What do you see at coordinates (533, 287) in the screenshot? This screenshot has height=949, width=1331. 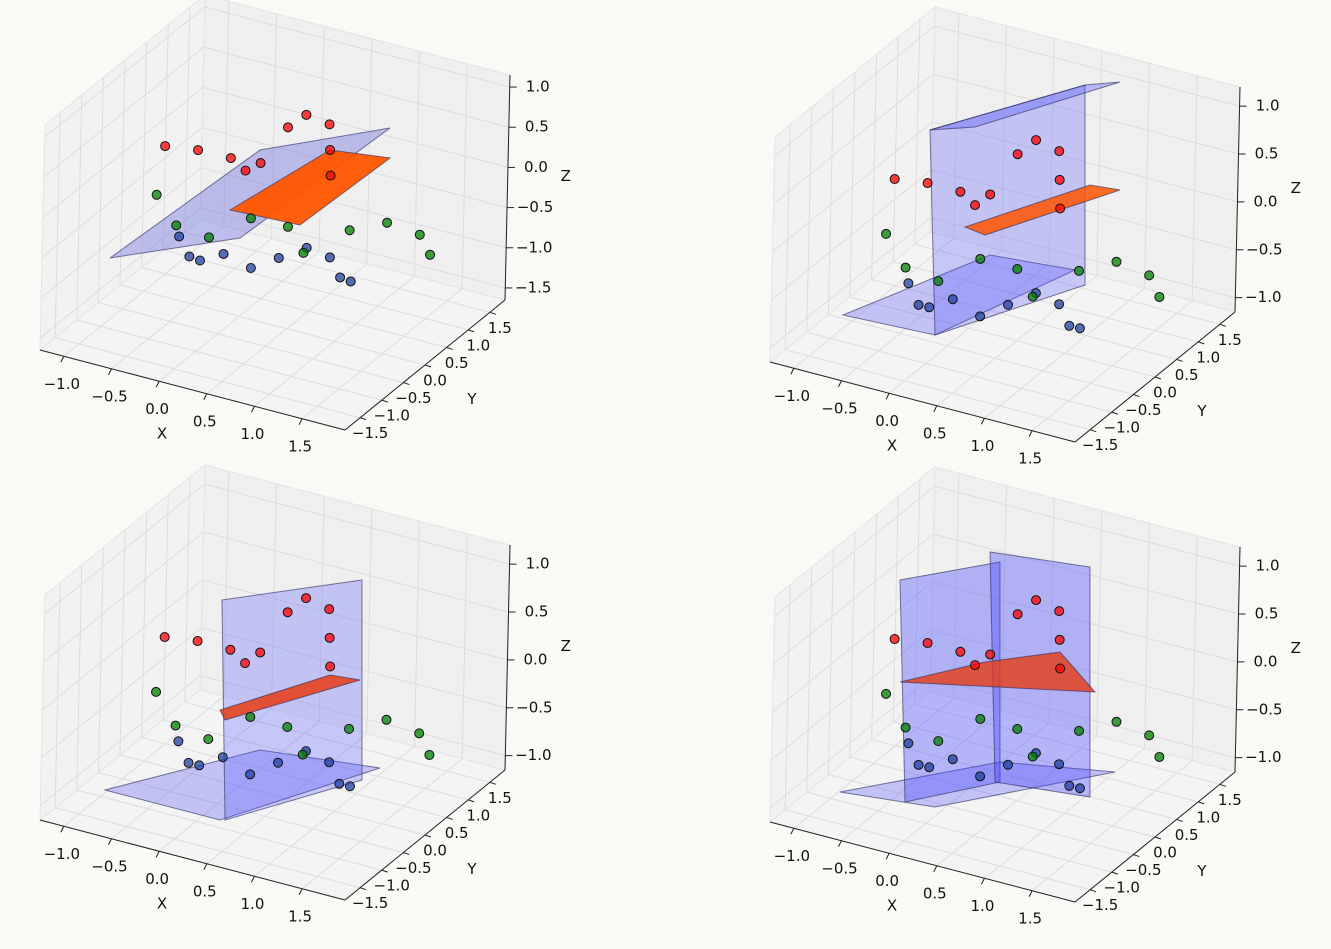 I see `z-tick-label: −1.5` at bounding box center [533, 287].